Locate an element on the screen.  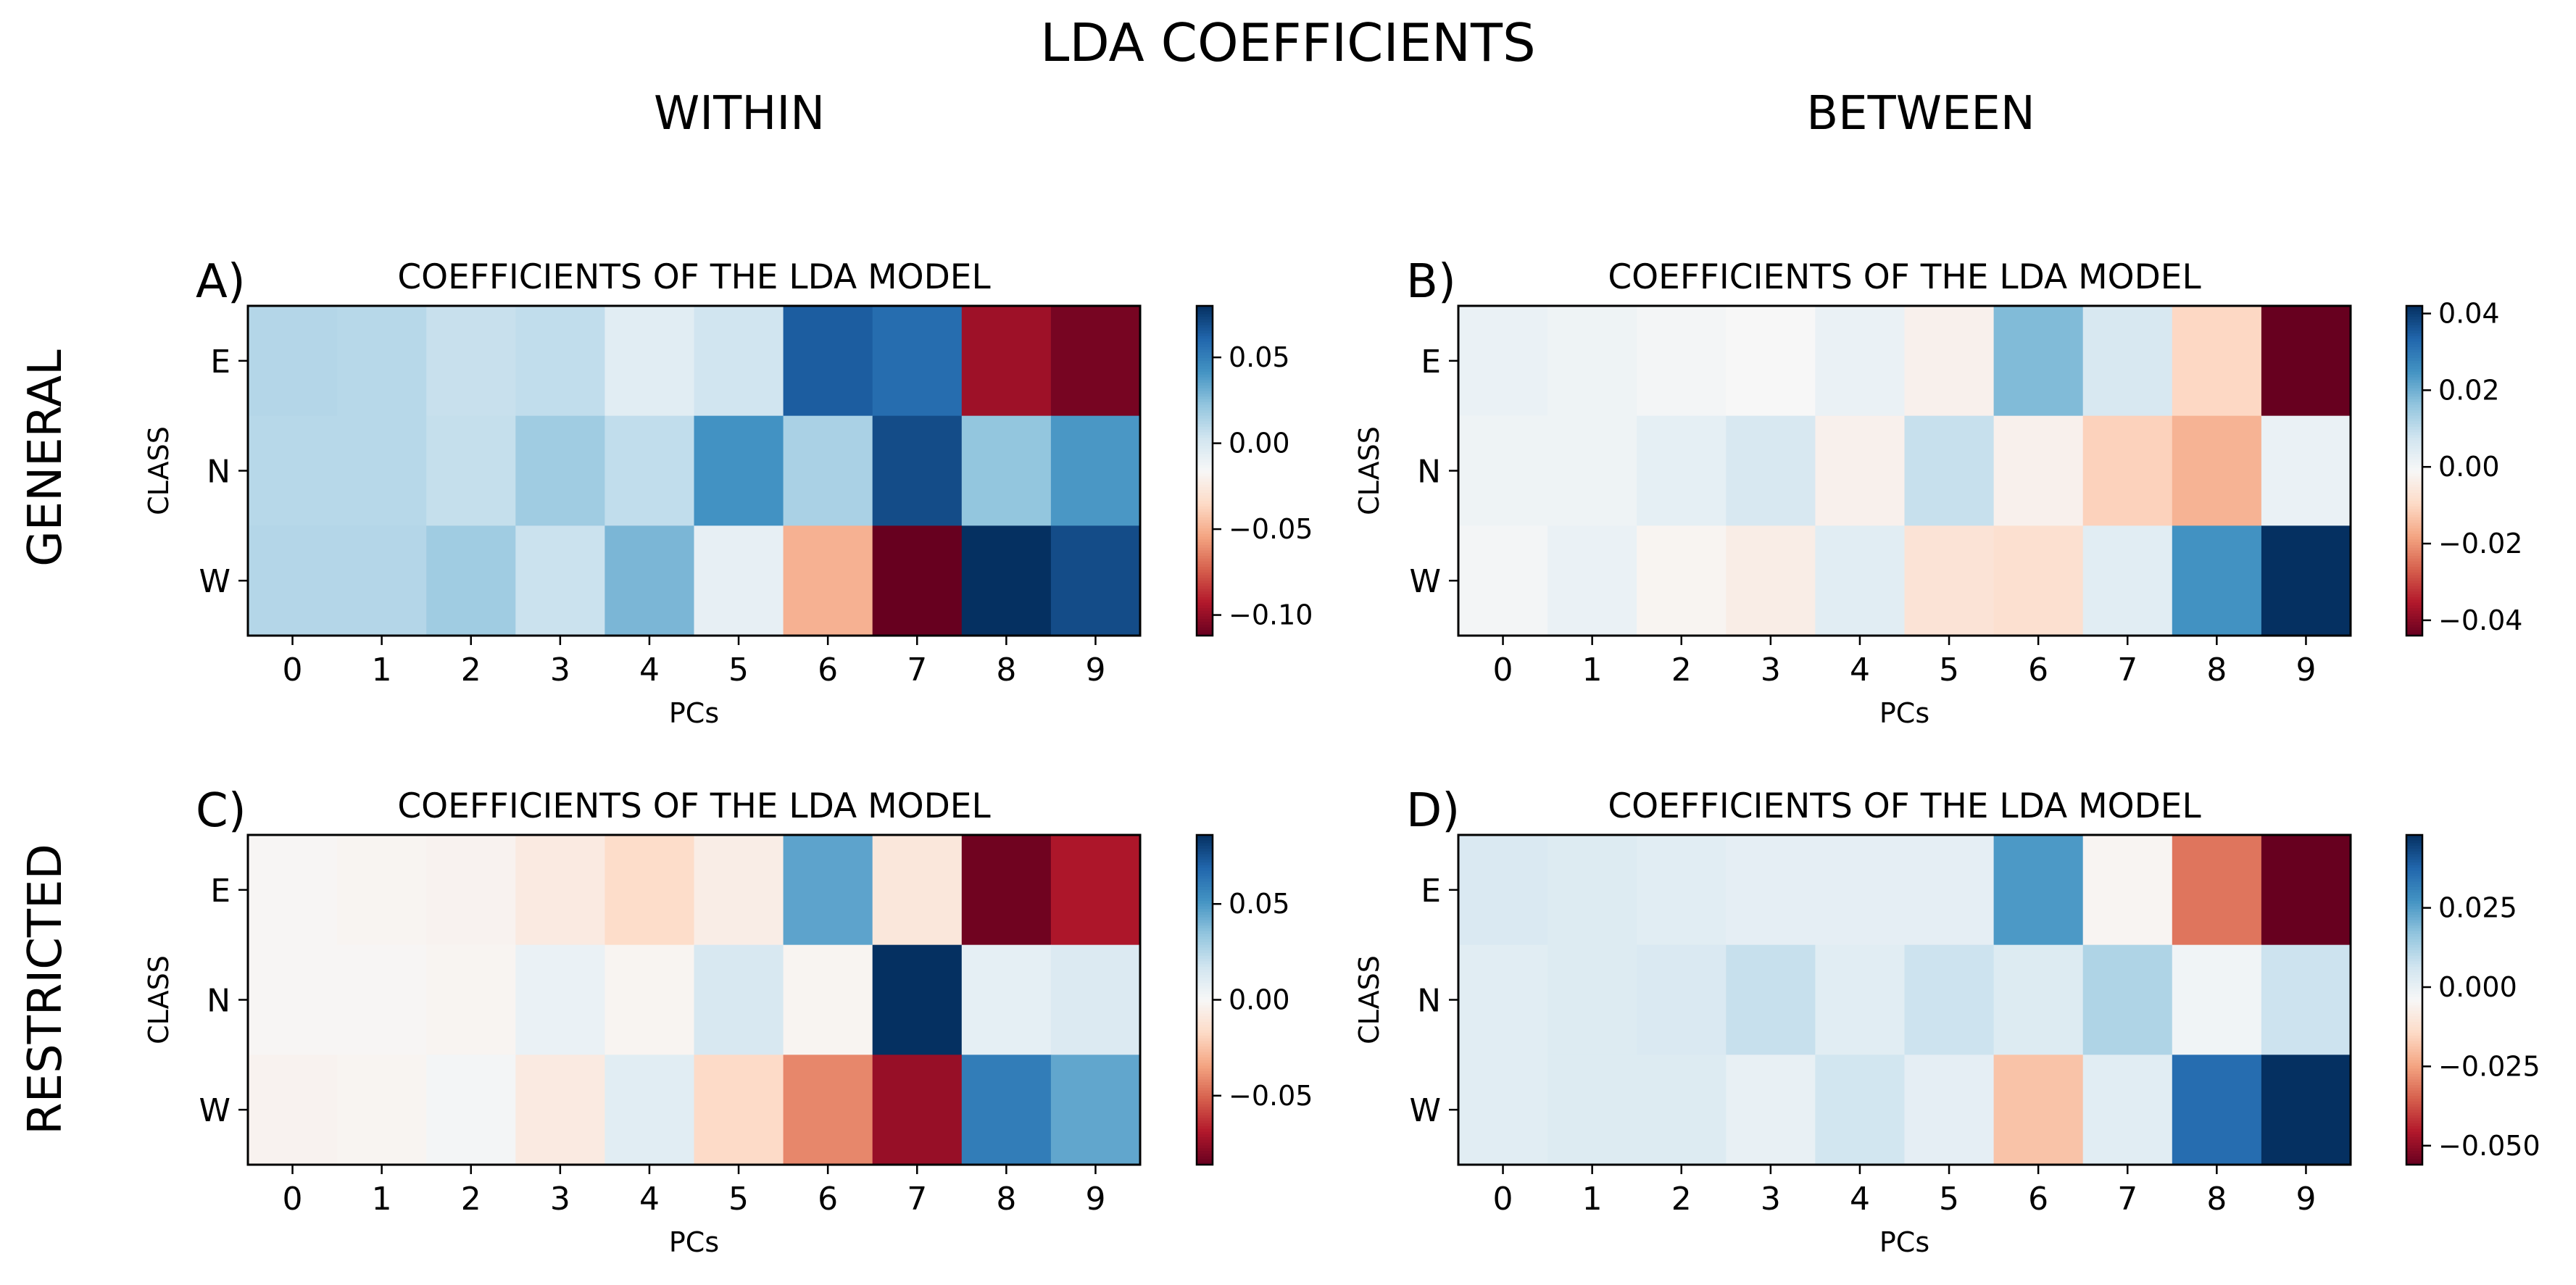
colorbar-tick-label: 0.00 is located at coordinates (2469, 467).